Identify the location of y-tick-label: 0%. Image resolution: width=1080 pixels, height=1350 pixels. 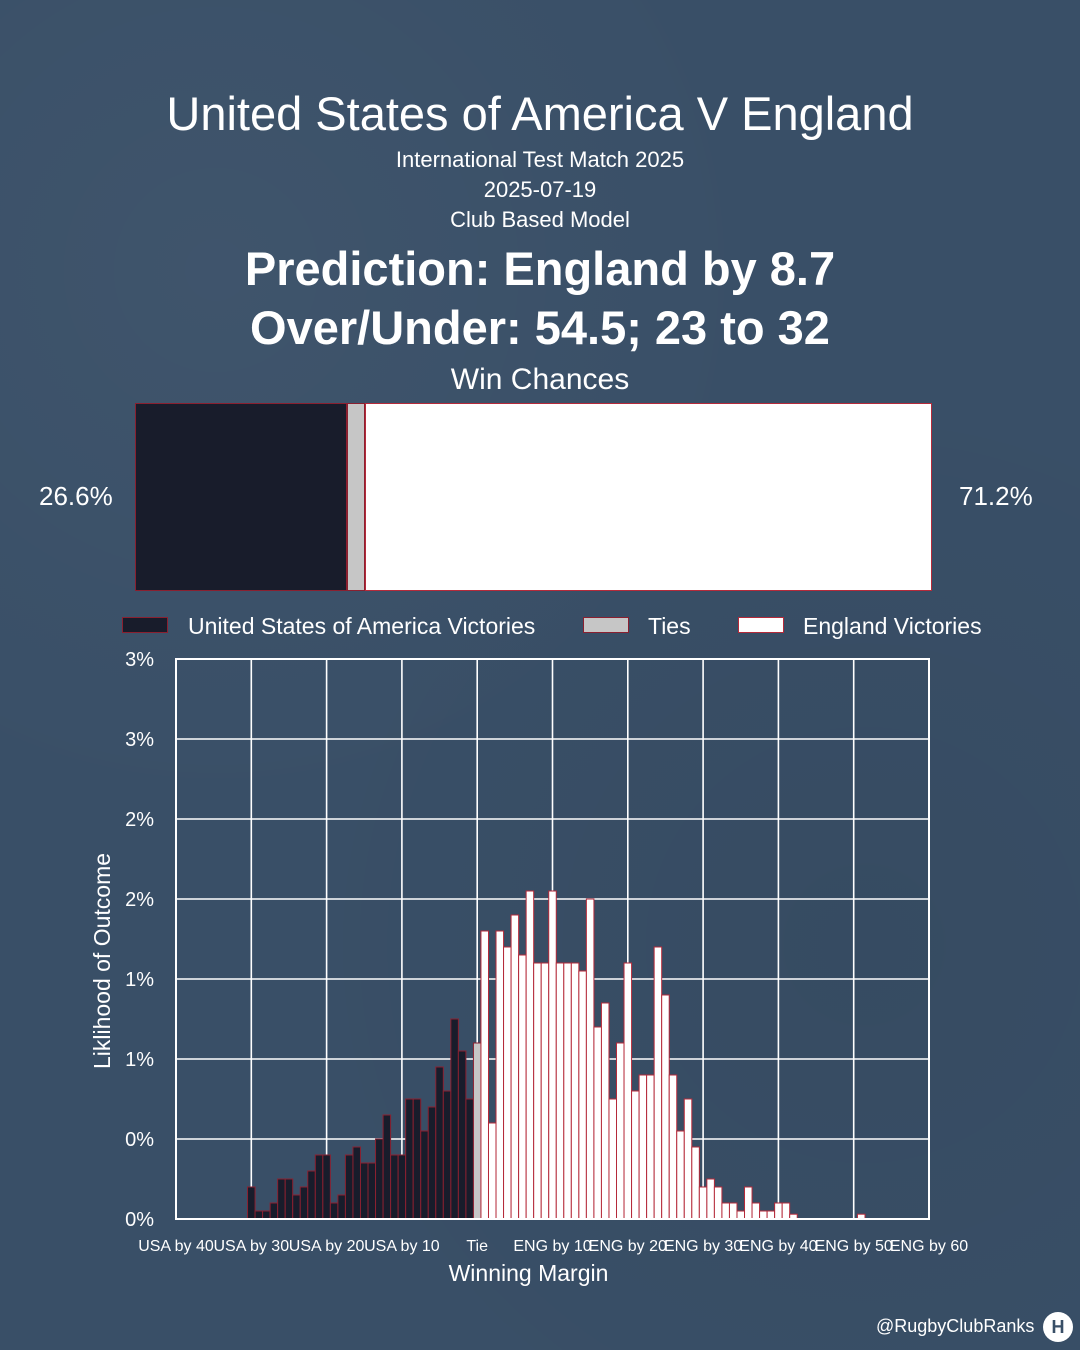
(139, 1140).